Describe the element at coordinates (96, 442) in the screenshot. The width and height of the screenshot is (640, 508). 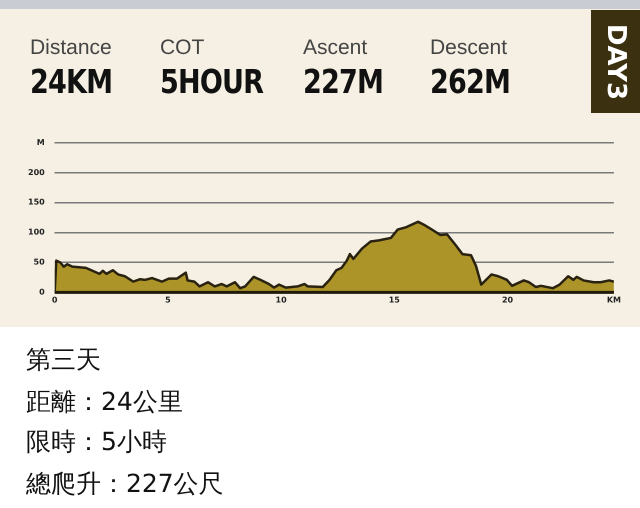
I see `text: 限時：5小時` at that location.